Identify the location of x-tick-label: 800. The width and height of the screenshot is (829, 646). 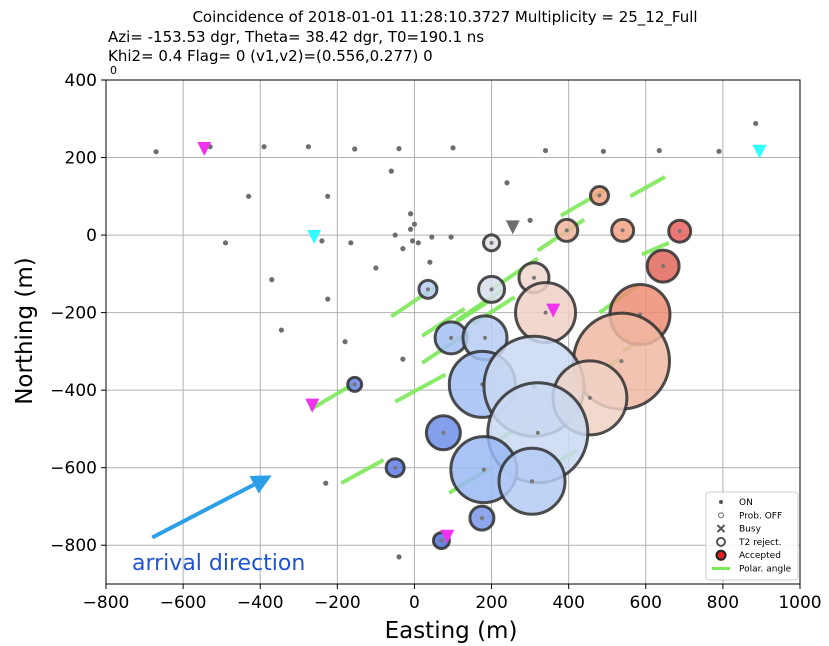
(723, 603).